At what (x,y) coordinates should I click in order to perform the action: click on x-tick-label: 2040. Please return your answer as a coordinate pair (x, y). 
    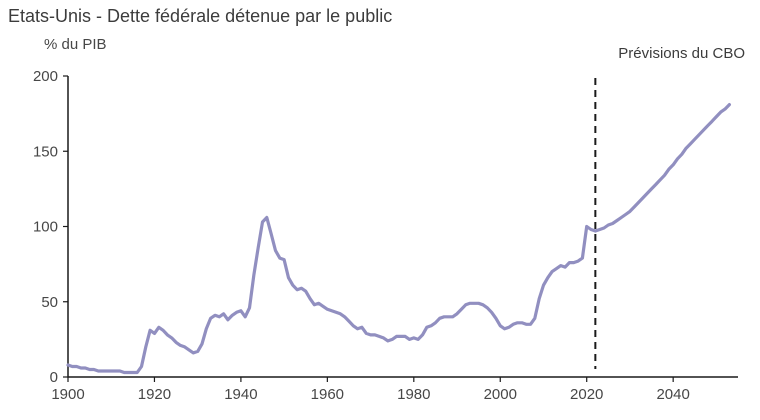
    Looking at the image, I should click on (672, 394).